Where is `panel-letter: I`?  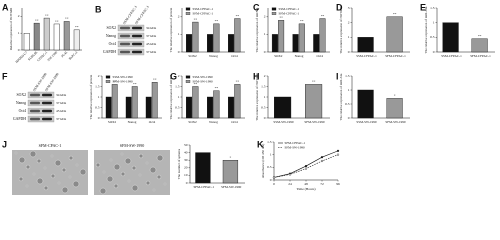
panel-letter: I is located at coordinates (337, 76).